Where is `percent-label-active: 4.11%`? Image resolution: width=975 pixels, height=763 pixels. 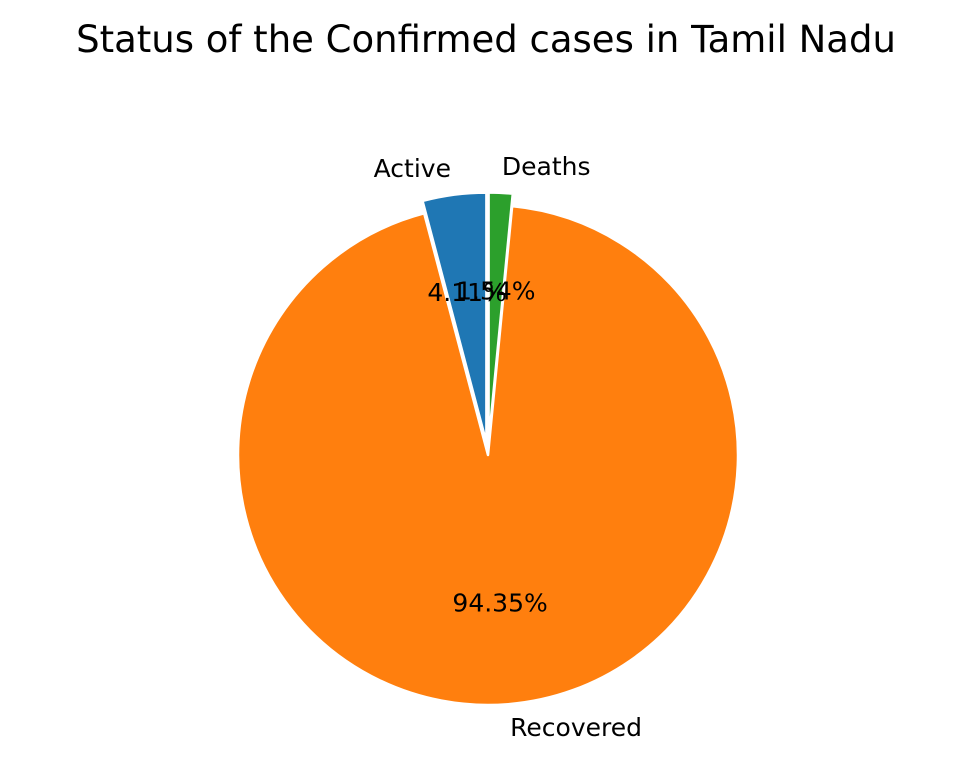 percent-label-active: 4.11% is located at coordinates (466, 292).